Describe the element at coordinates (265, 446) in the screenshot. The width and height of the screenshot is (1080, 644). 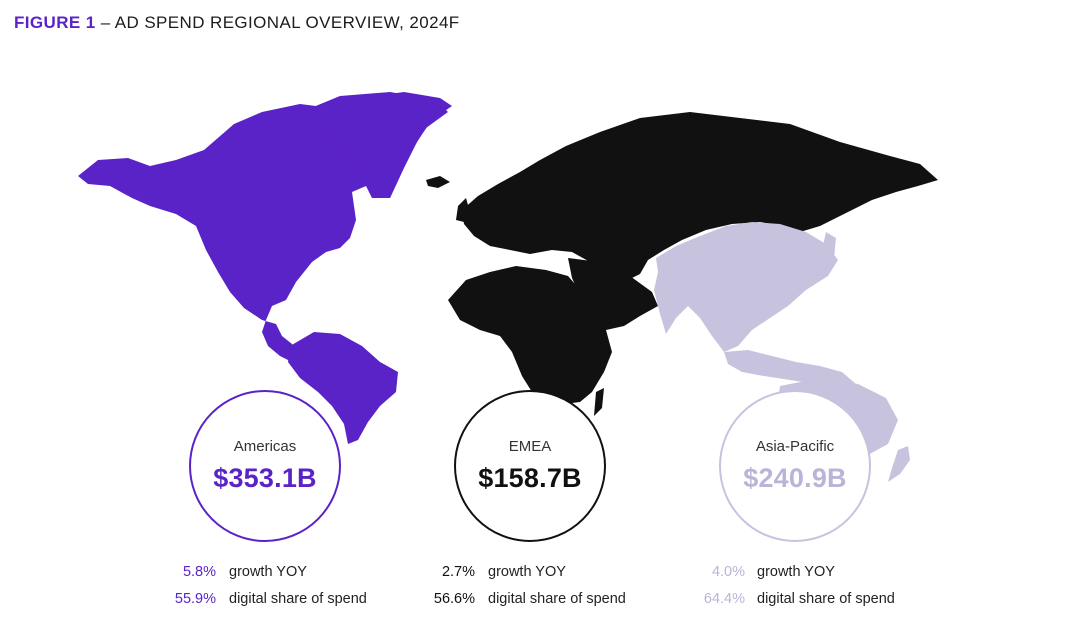
I see `americas-region-name: Americas` at that location.